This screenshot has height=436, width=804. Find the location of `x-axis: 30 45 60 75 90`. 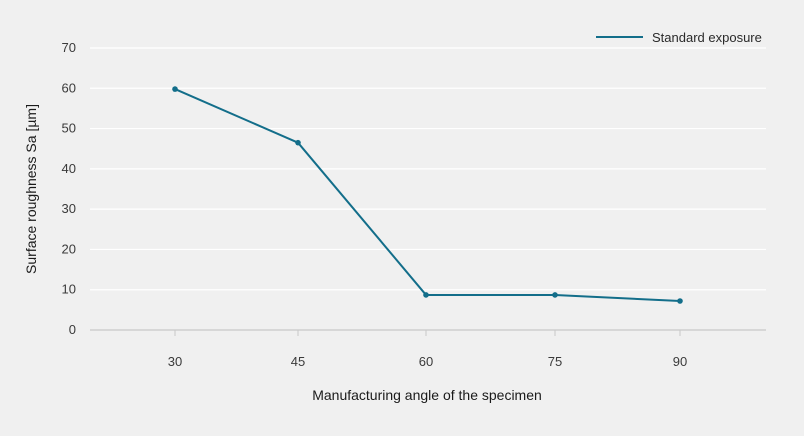

x-axis: 30 45 60 75 90 is located at coordinates (427, 349).